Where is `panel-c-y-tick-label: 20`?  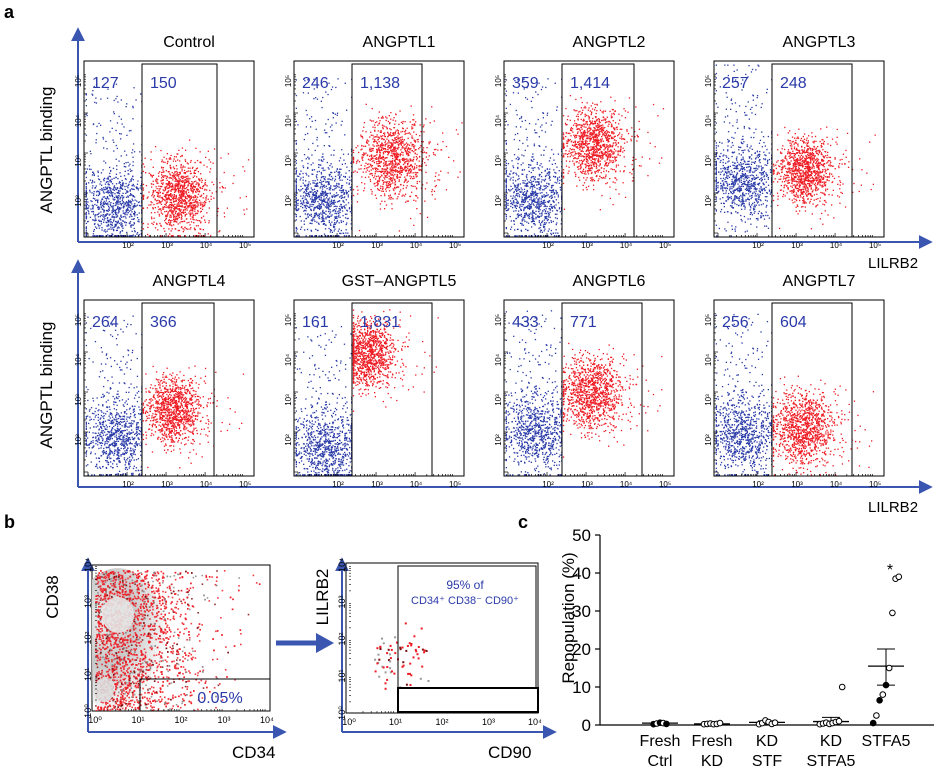
panel-c-y-tick-label: 20 is located at coordinates (581, 649).